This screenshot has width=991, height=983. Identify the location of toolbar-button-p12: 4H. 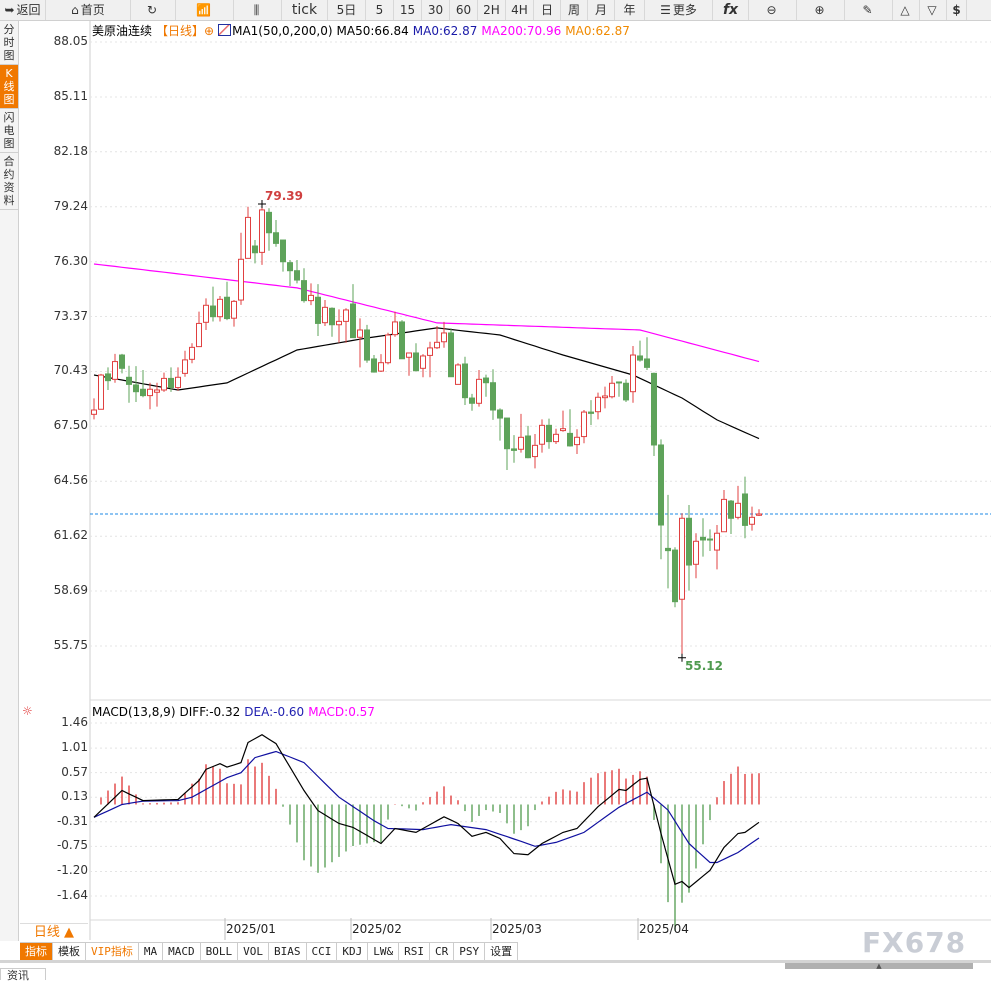
(520, 10).